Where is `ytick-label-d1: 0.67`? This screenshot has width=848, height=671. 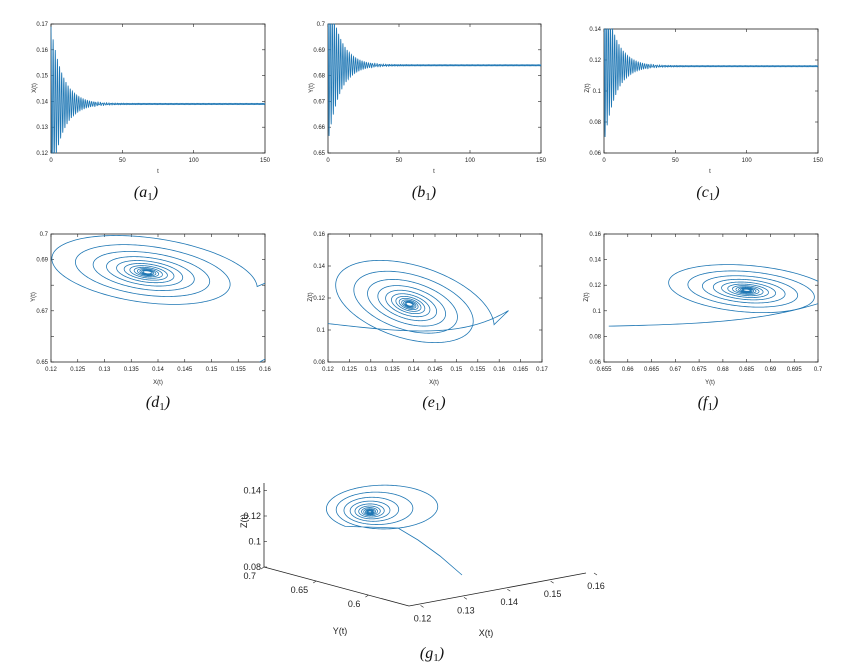
ytick-label-d1: 0.67 is located at coordinates (42, 312).